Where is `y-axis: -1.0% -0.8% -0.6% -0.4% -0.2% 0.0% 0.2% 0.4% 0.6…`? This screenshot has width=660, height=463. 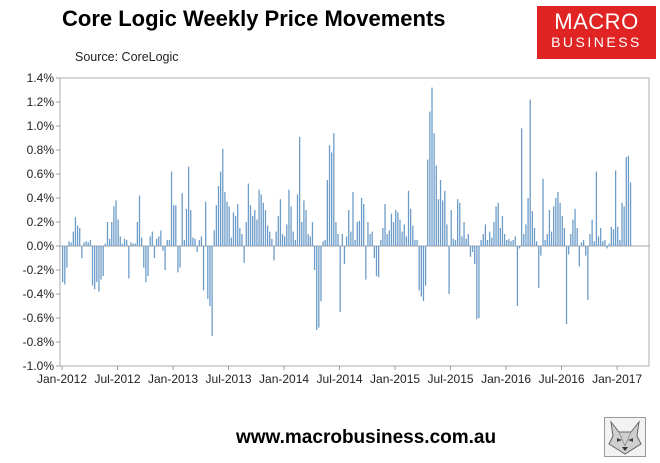 y-axis: -1.0% -0.8% -0.6% -0.4% -0.2% 0.0% 0.2% 0.4% 0.6… is located at coordinates (41, 222).